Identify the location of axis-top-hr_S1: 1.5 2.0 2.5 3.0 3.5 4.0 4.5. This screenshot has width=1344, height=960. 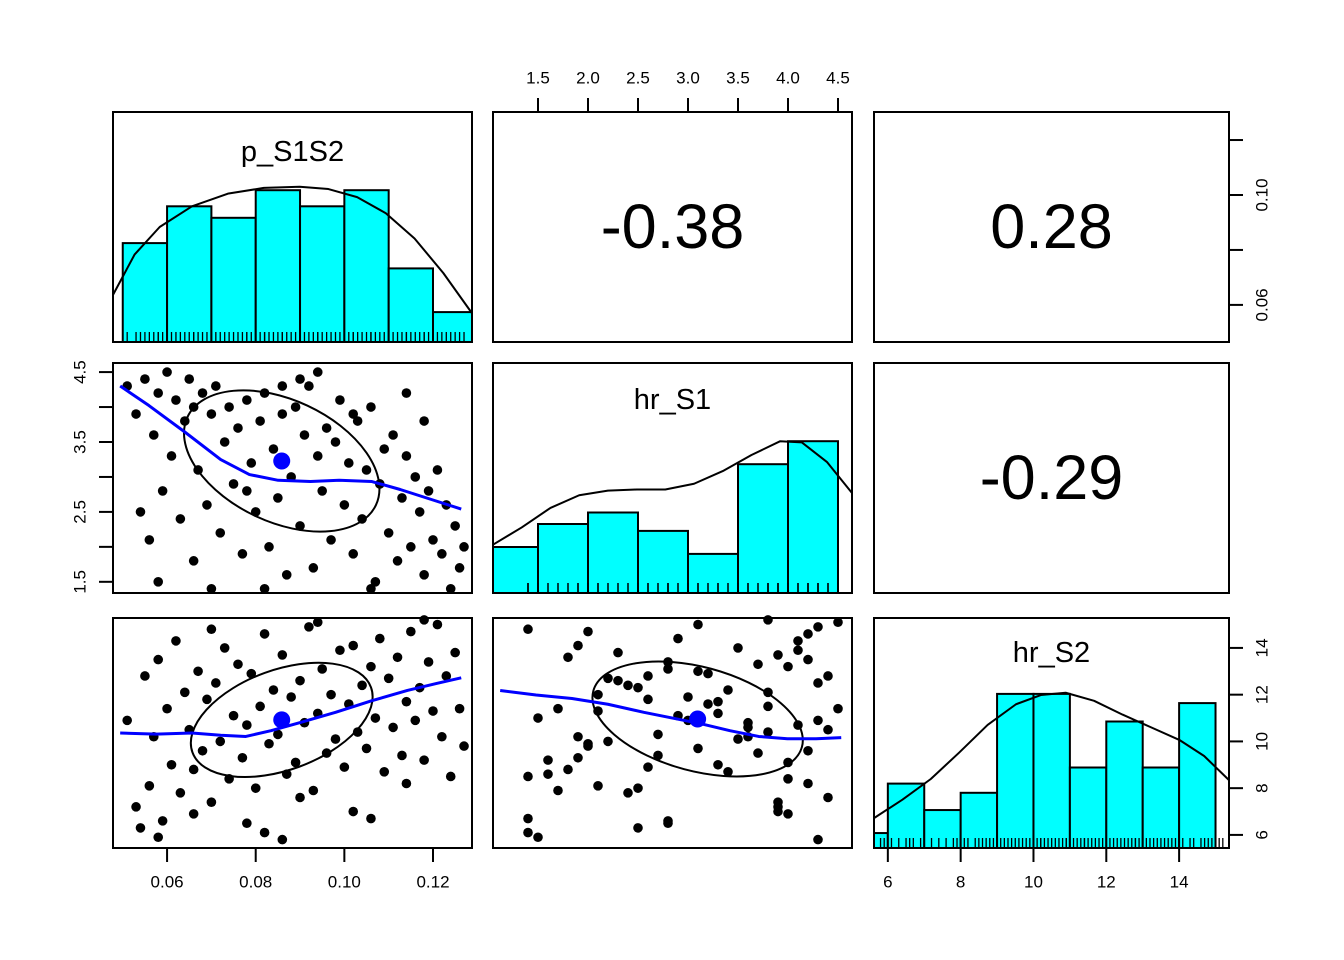
(688, 90).